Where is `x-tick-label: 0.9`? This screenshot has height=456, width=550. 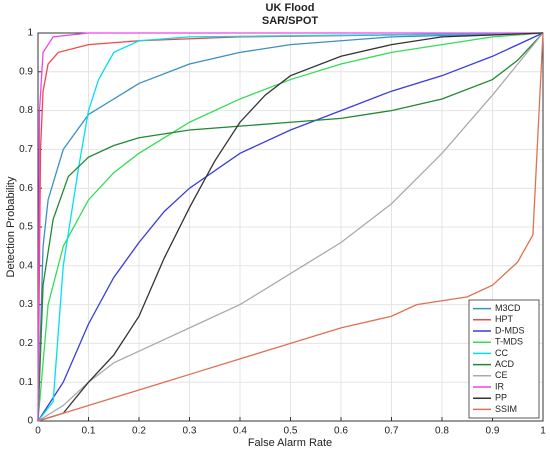
x-tick-label: 0.9 is located at coordinates (493, 431).